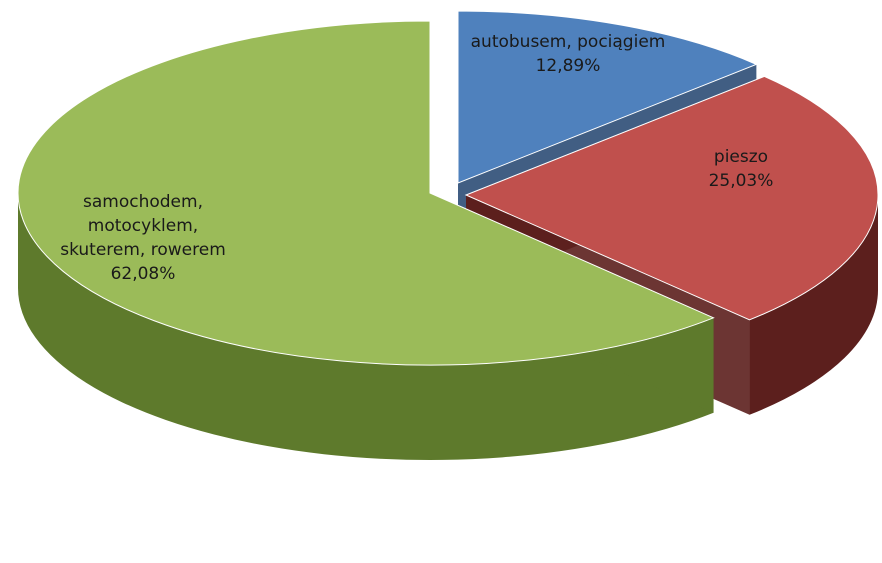  I want to click on pie-slice-value-label: 62,08%, so click(143, 274).